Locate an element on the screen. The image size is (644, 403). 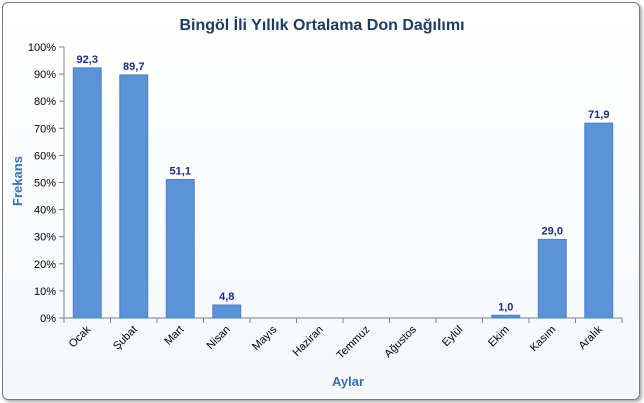
y-tick-label: 40% is located at coordinates (45, 211).